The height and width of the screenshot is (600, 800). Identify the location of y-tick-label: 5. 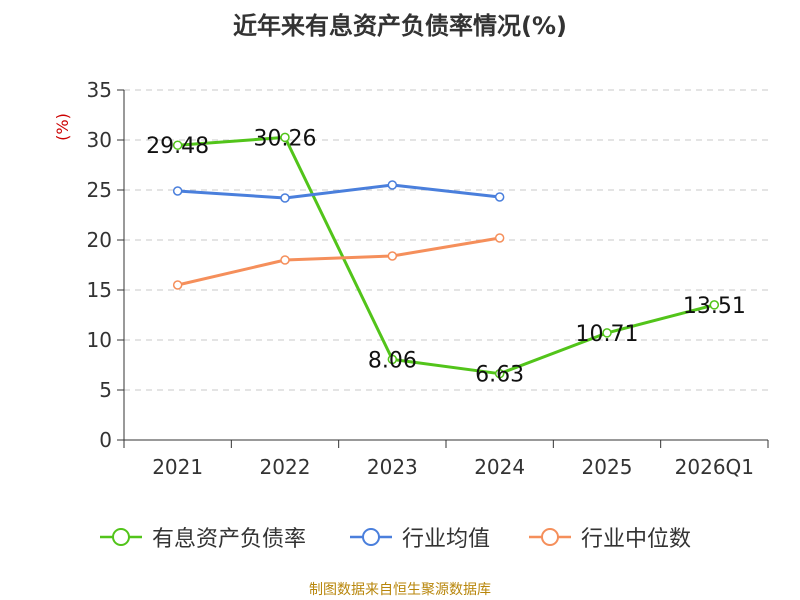
(105, 390).